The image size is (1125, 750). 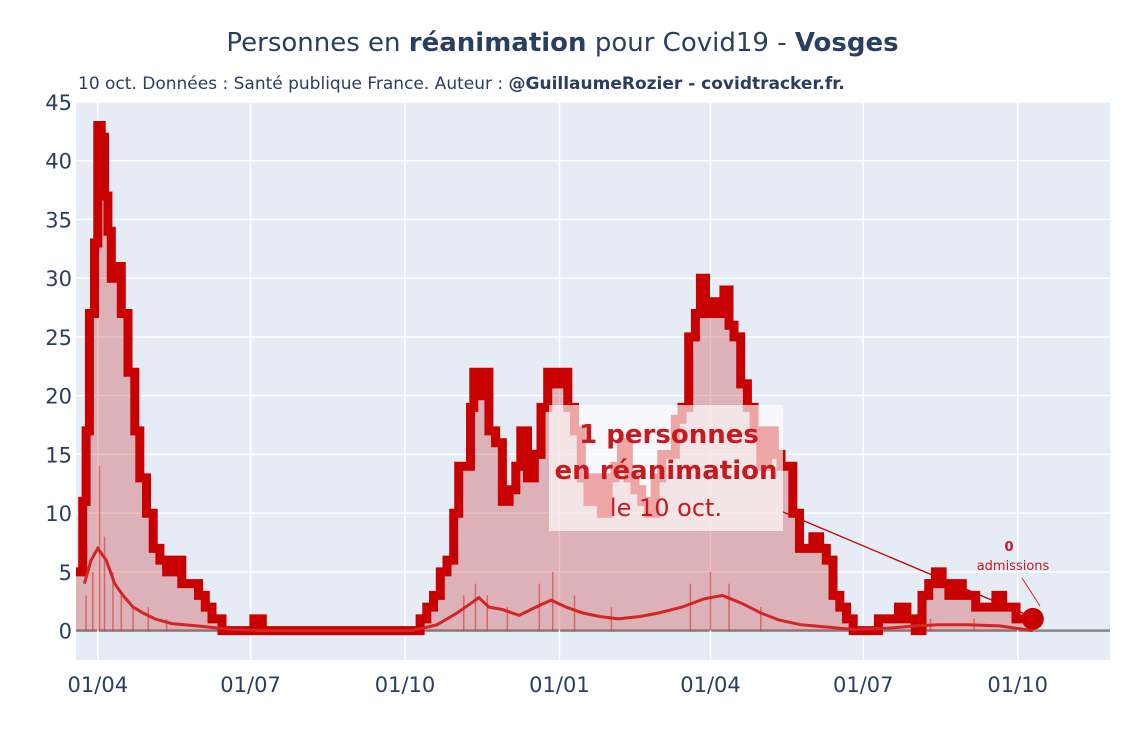 What do you see at coordinates (1031, 592) in the screenshot?
I see `admissions-annotation-connector` at bounding box center [1031, 592].